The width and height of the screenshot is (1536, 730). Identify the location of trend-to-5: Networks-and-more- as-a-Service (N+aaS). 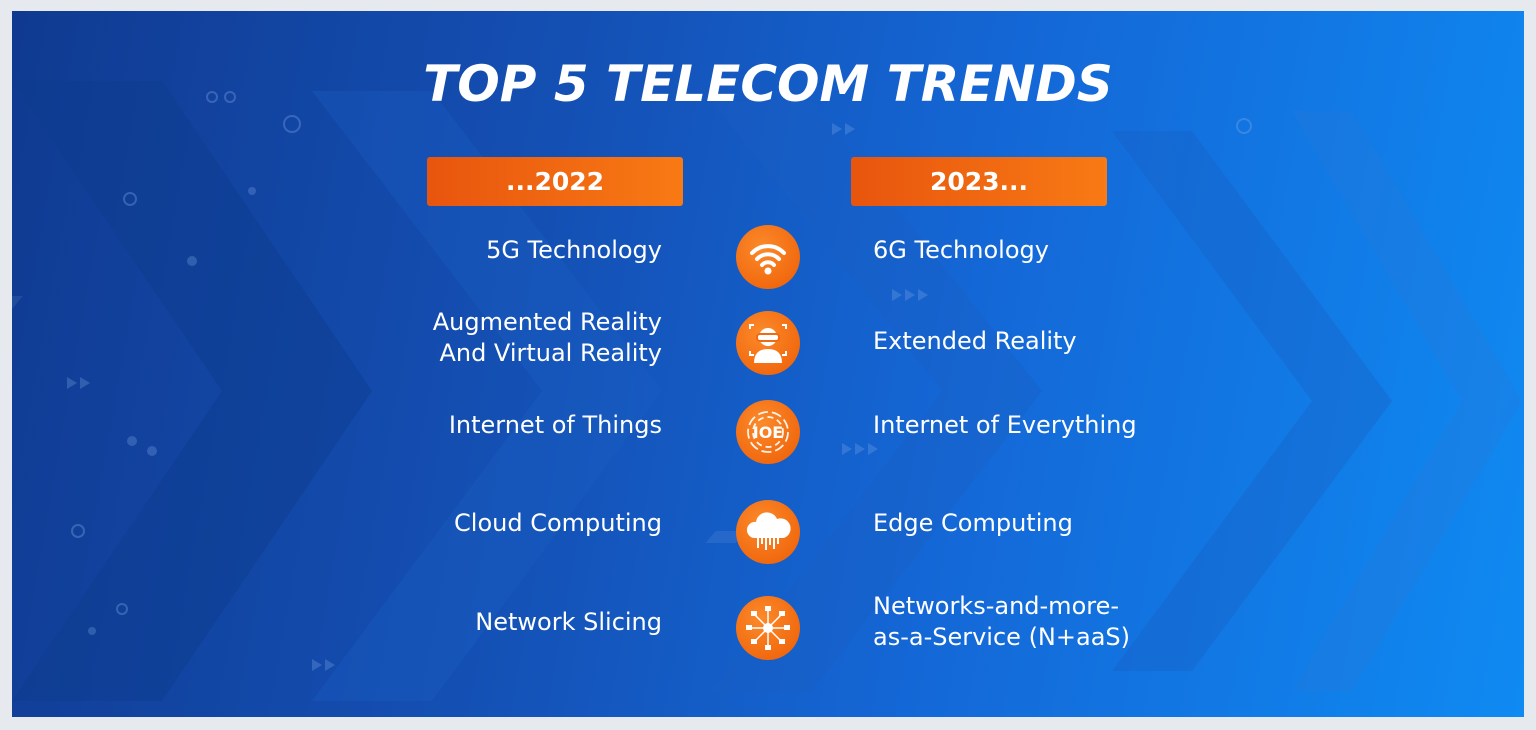
(1002, 621).